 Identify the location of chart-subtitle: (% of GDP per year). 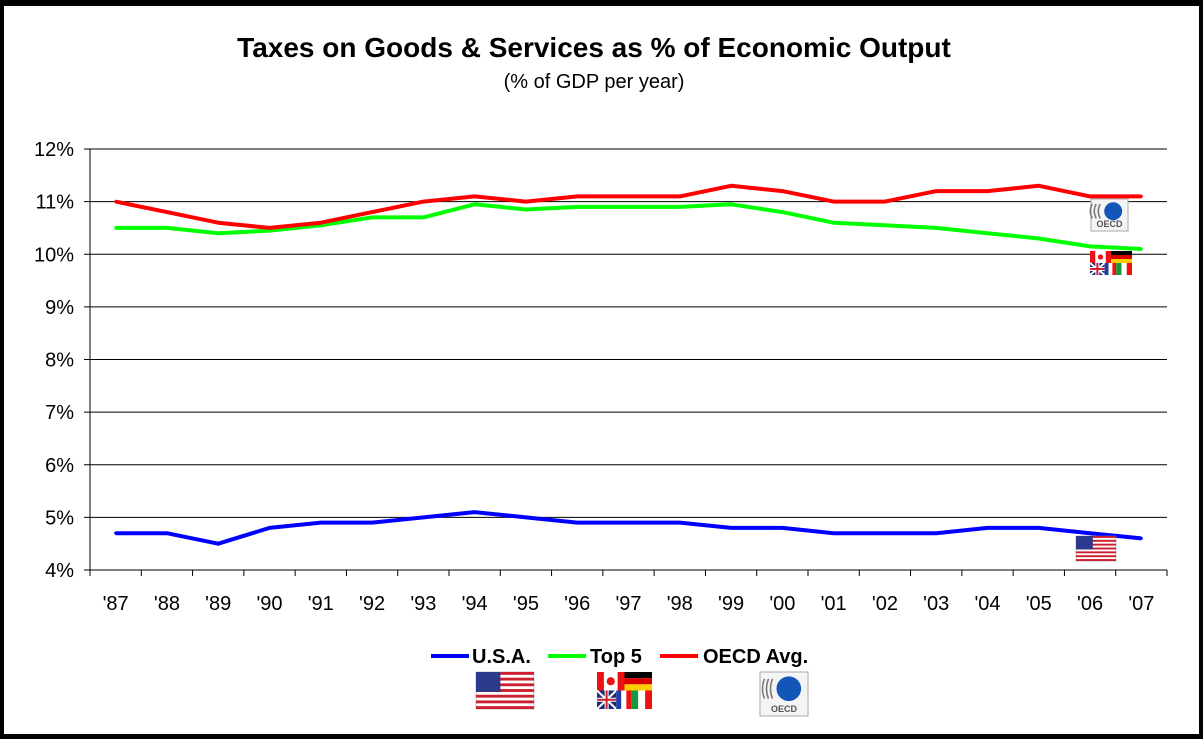
(594, 82).